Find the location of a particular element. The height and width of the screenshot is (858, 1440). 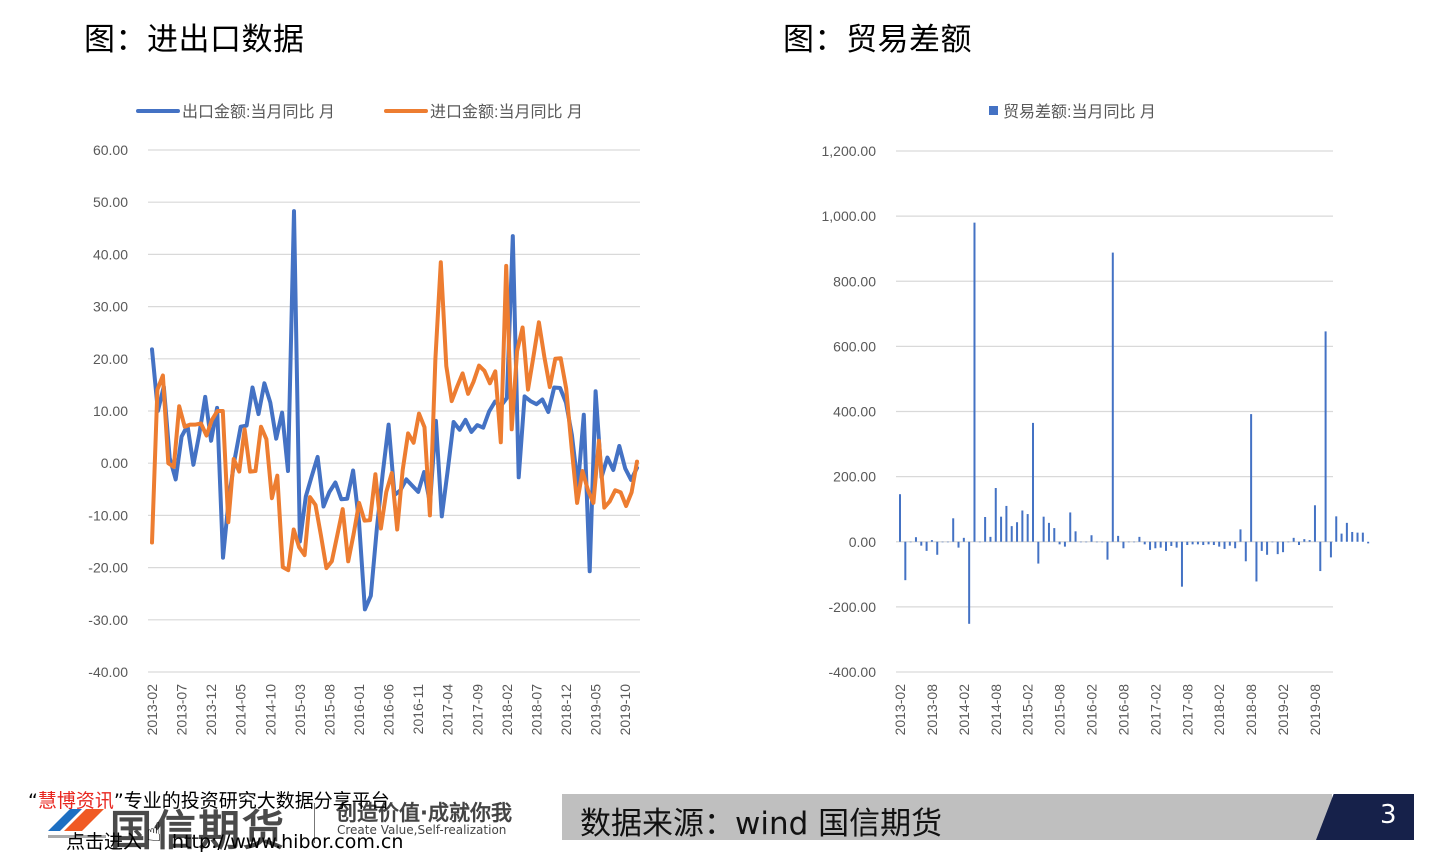

x-tick-label: 2018-02 is located at coordinates (507, 710).